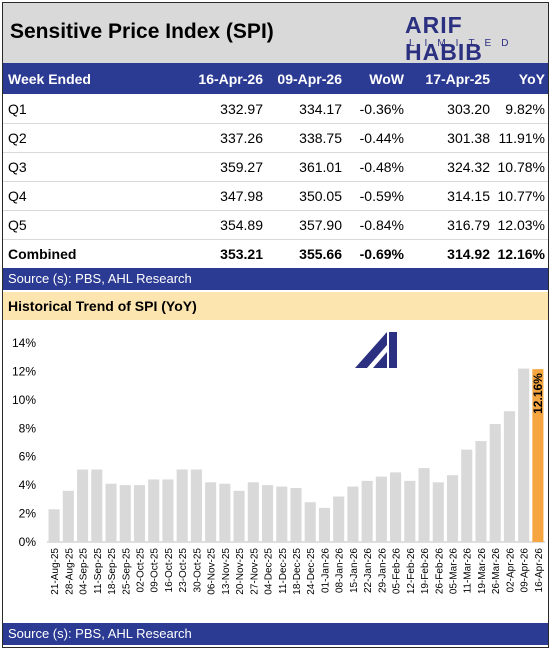  Describe the element at coordinates (275, 279) in the screenshot. I see `source-note-table: Source (s): PBS, AHL Research` at that location.